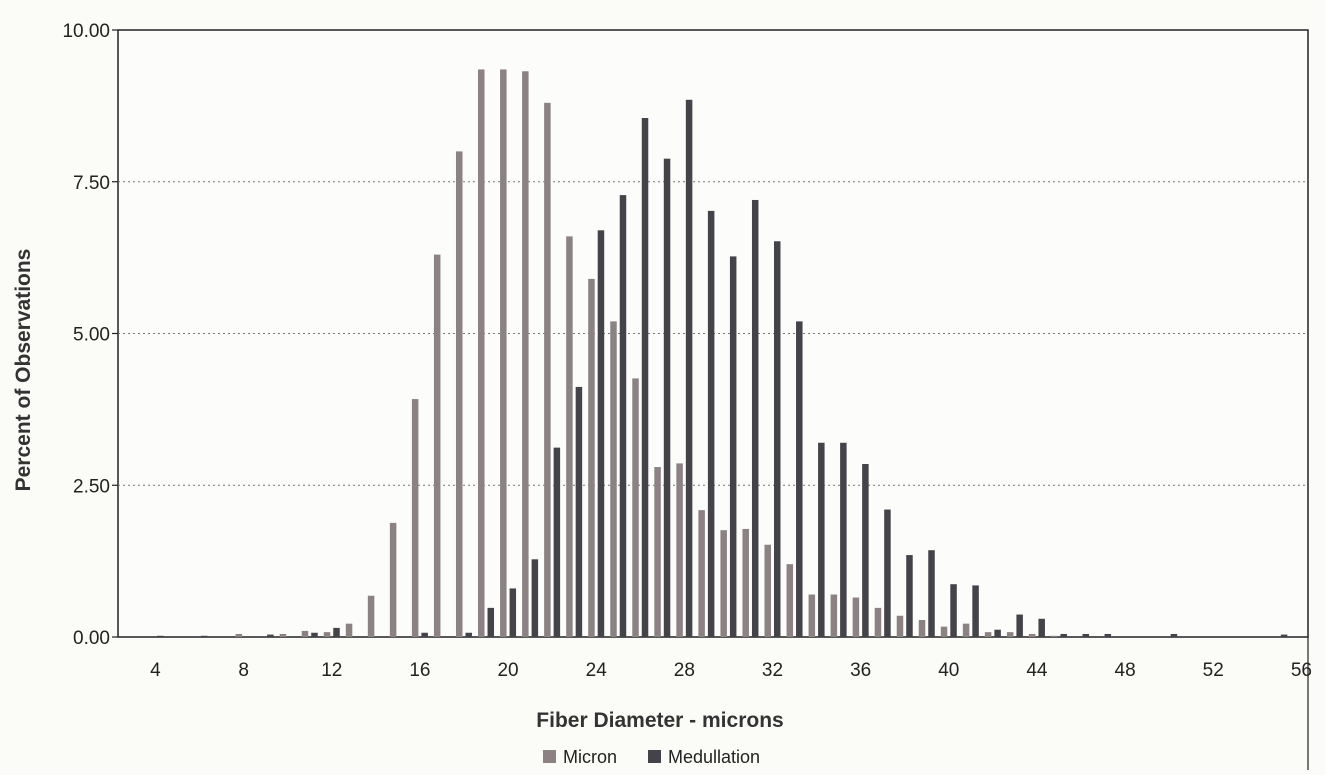  I want to click on x-tick-label: 52, so click(1213, 670).